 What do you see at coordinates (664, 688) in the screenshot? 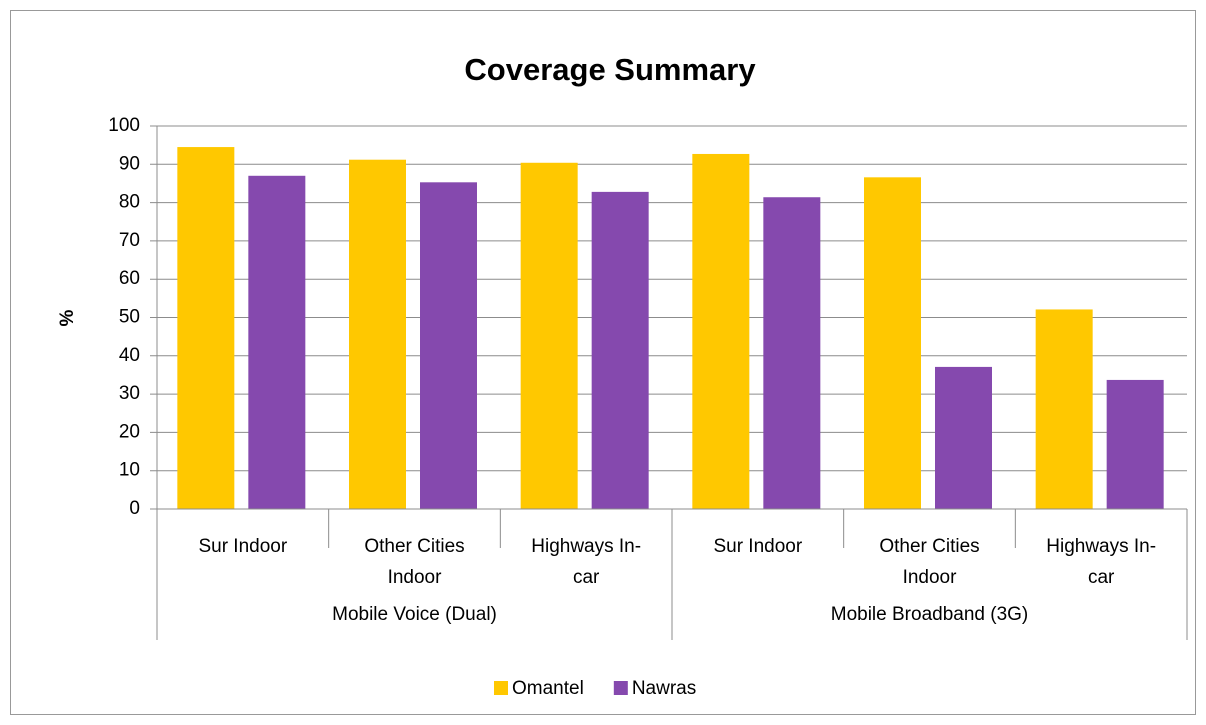
I see `legend-label: Nawras` at bounding box center [664, 688].